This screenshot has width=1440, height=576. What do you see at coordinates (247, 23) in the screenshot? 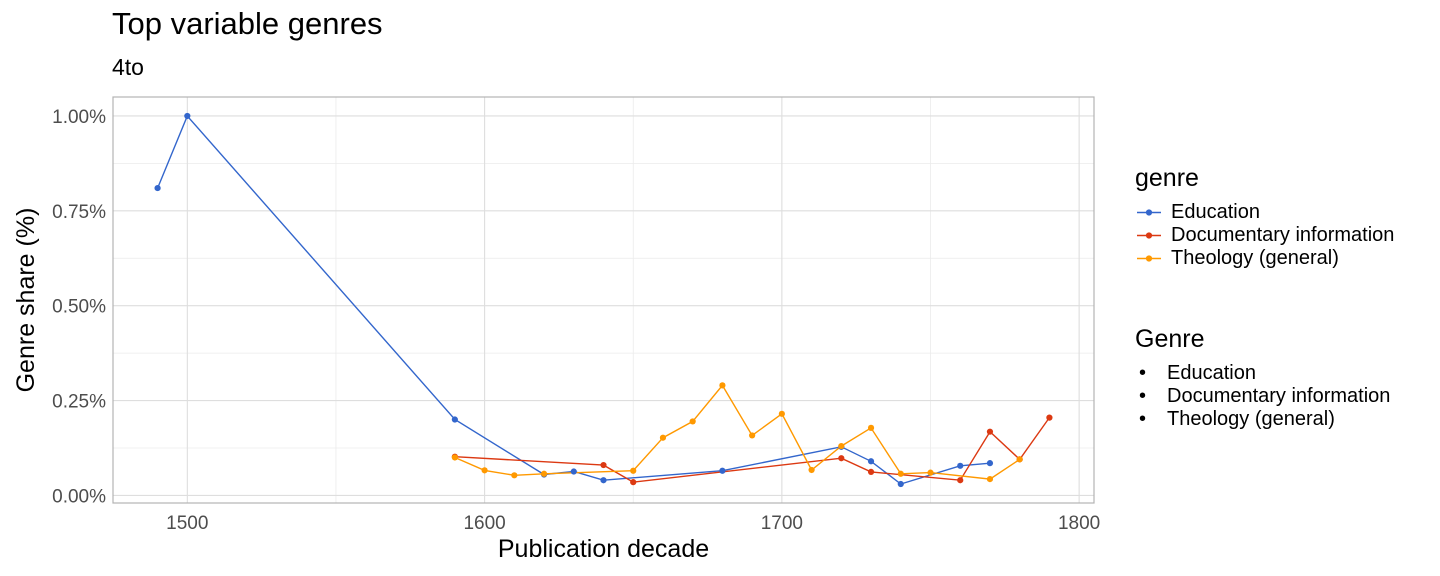
I see `chart-title: Top variable genres` at bounding box center [247, 23].